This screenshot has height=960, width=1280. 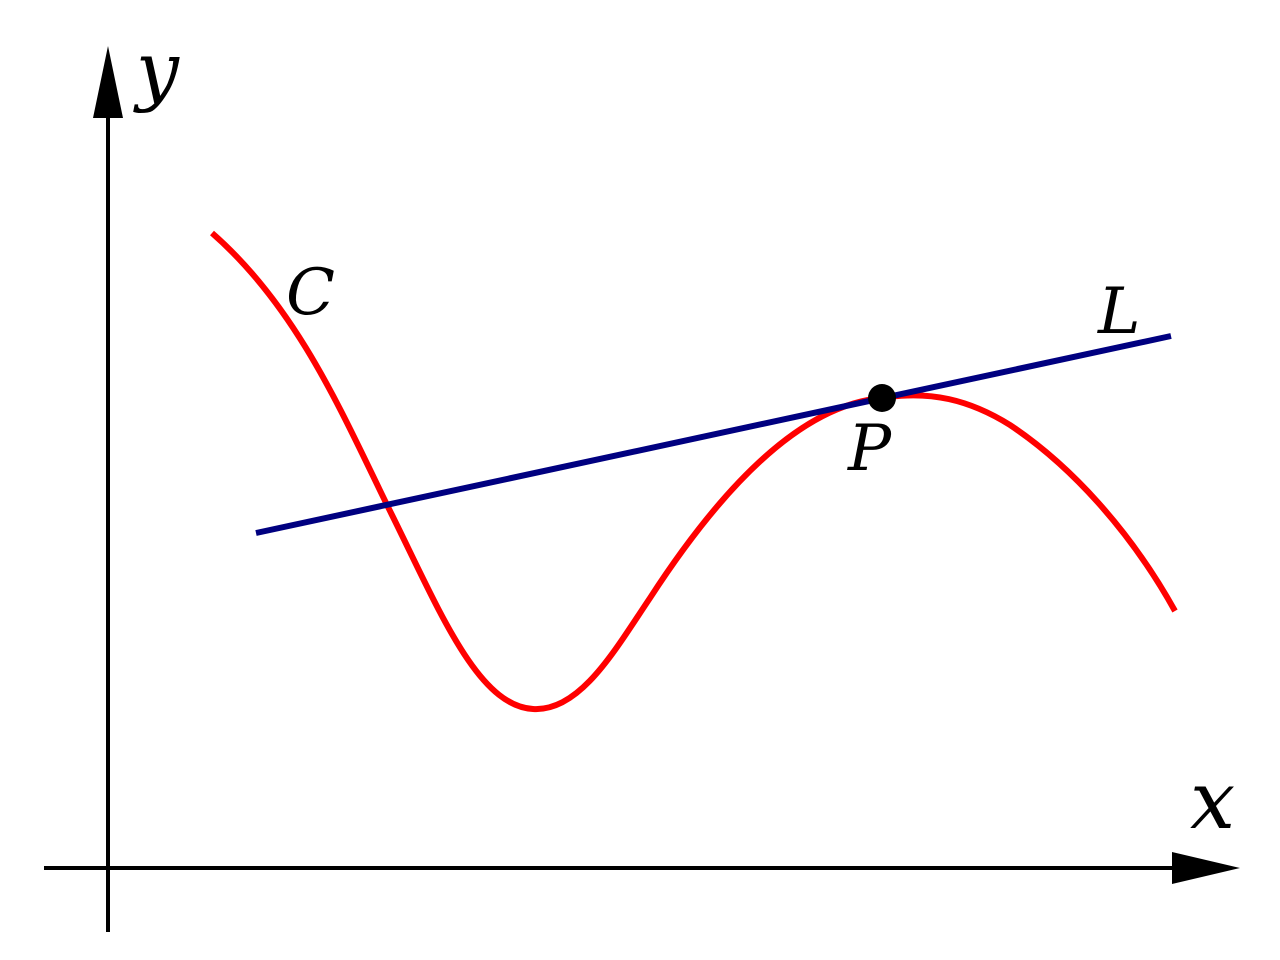 I want to click on point-label-p: P, so click(x=869, y=449).